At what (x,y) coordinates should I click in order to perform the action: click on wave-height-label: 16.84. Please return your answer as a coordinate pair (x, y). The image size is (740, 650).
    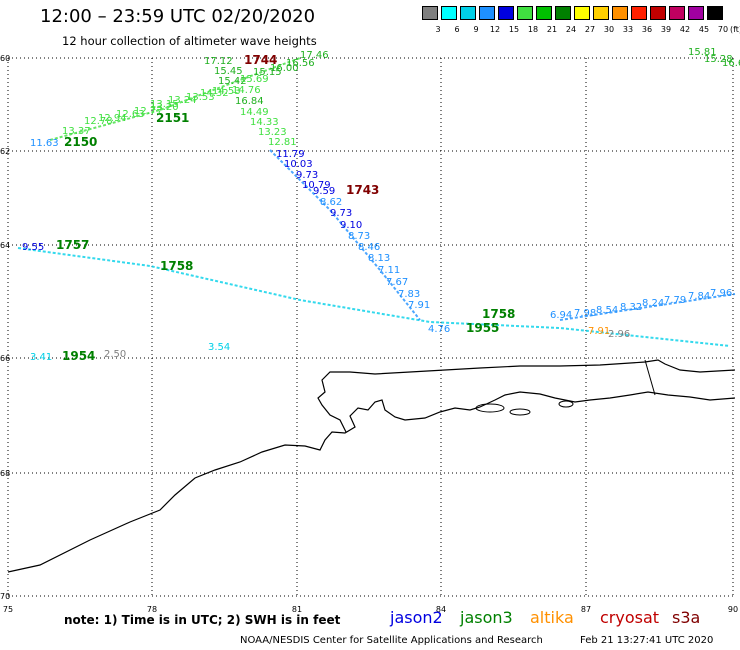
    Looking at the image, I should click on (249, 101).